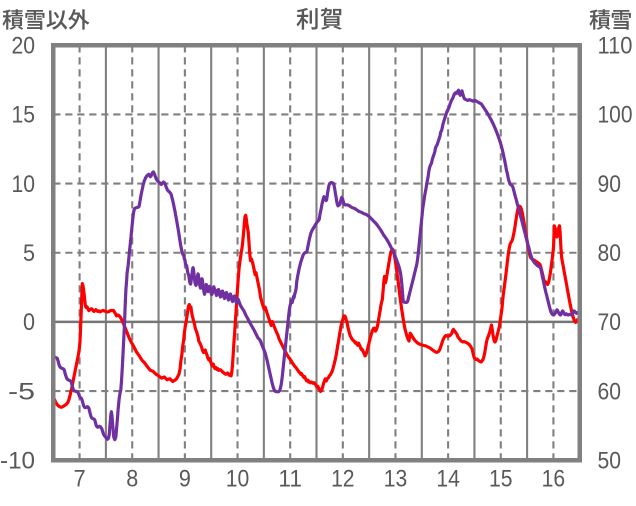 The height and width of the screenshot is (506, 636). I want to click on svg-text: 60, so click(610, 391).